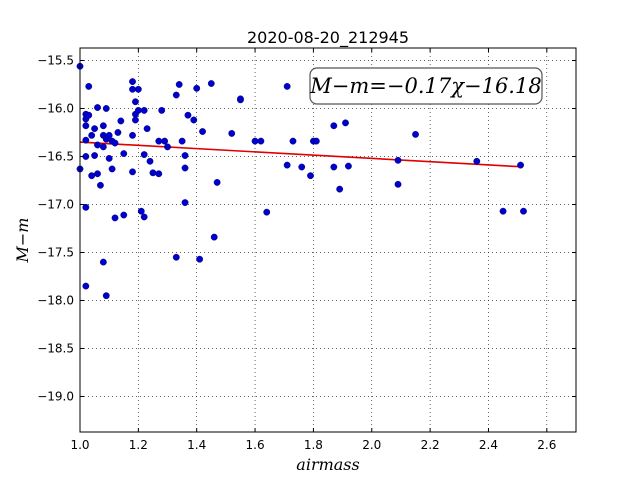  I want to click on fit-equation-box: M−m=−0.17χ−16.18, so click(426, 86).